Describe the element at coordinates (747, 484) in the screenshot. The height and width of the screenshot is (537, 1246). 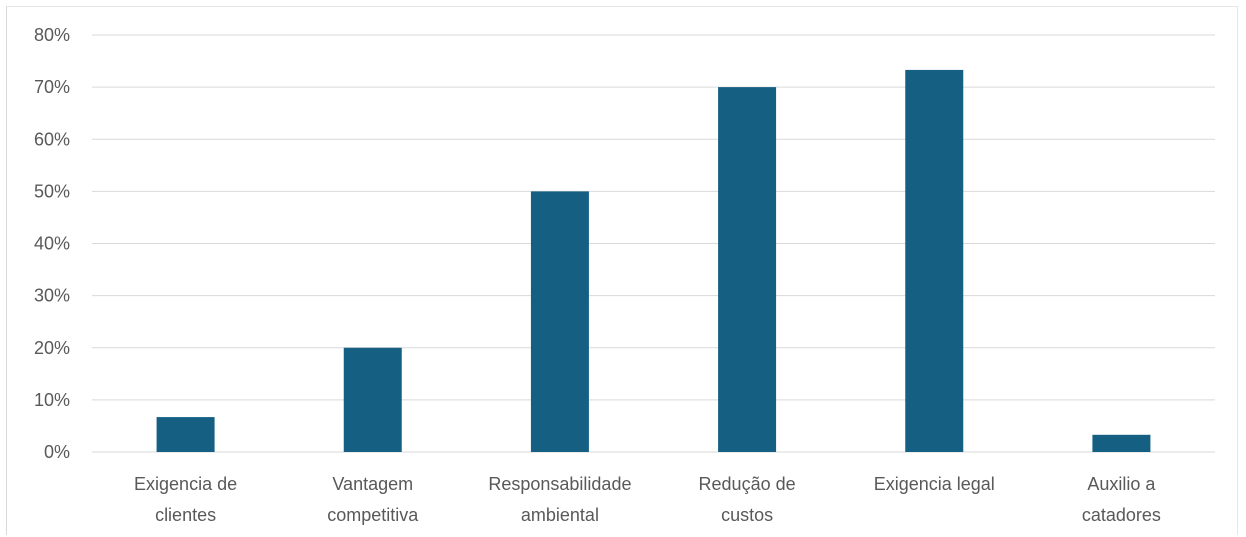
I see `x-category-label-line: Redução de` at that location.